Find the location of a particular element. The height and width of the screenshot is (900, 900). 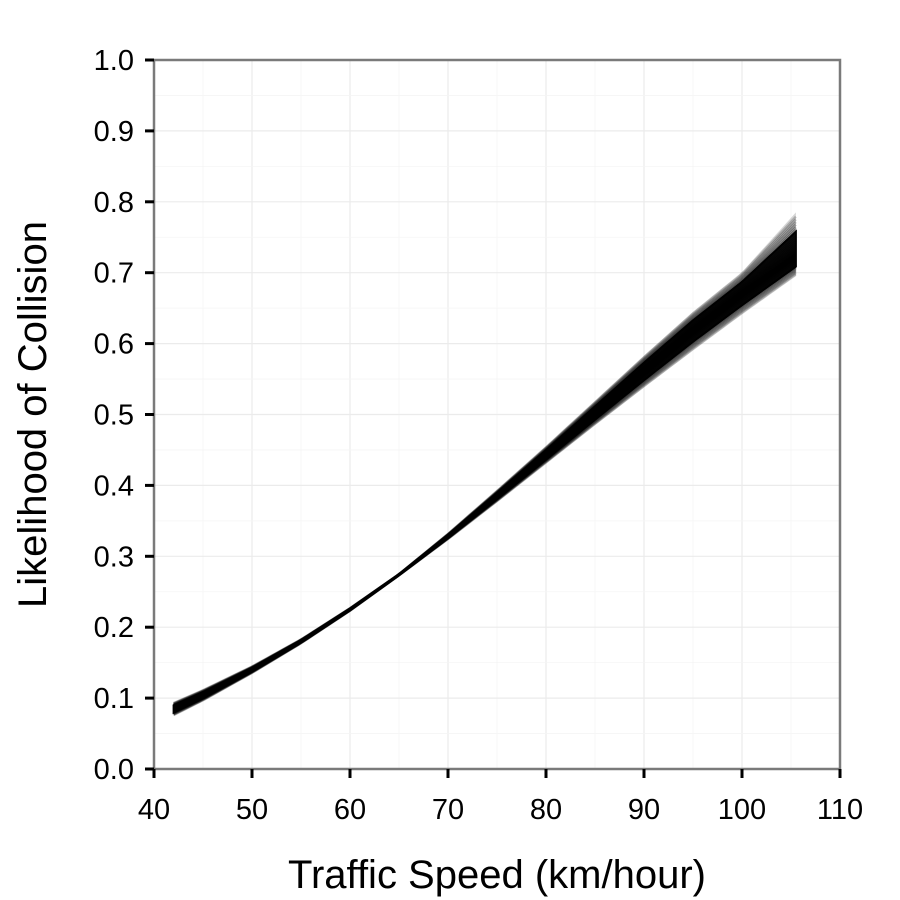

y-tick-label: 0.7 is located at coordinates (114, 274).